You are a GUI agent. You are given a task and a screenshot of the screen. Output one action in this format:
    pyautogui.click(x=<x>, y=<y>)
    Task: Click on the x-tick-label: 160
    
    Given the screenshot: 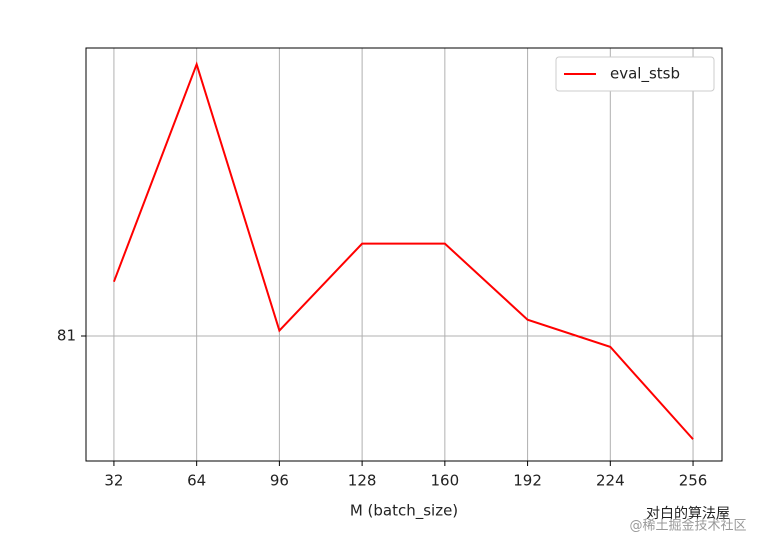 What is the action you would take?
    pyautogui.click(x=445, y=481)
    